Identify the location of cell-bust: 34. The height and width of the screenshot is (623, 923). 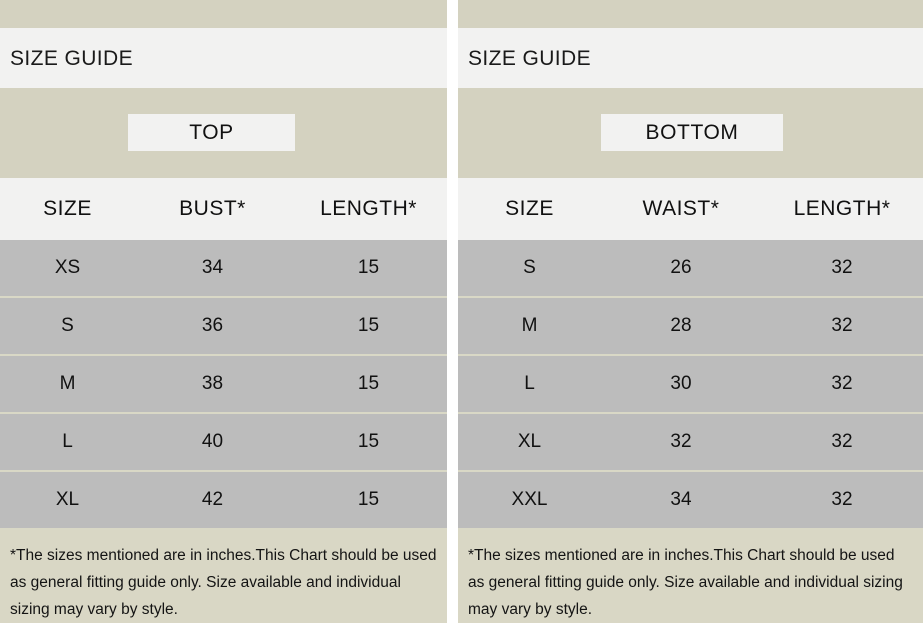
(212, 267).